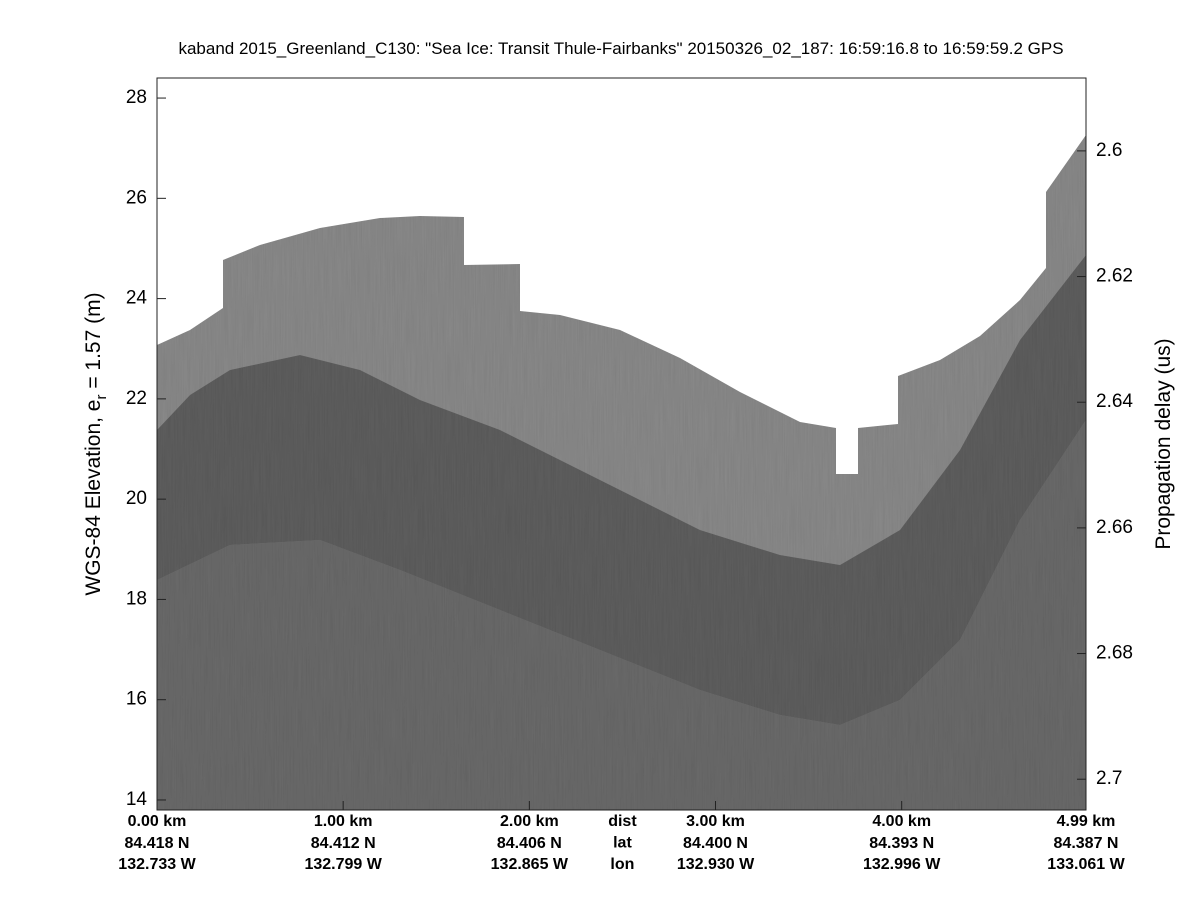 This screenshot has width=1200, height=905. What do you see at coordinates (622, 821) in the screenshot?
I see `row-name: dist` at bounding box center [622, 821].